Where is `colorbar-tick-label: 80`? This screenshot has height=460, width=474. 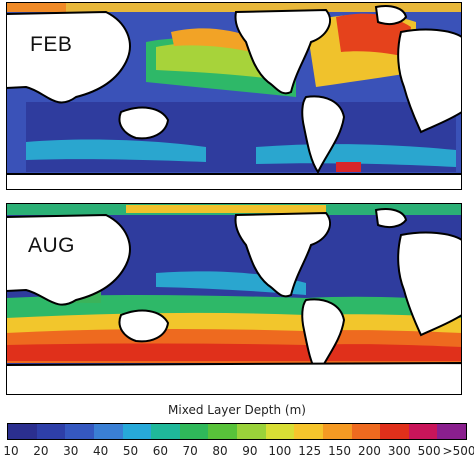 colorbar-tick-label: 80 is located at coordinates (220, 451).